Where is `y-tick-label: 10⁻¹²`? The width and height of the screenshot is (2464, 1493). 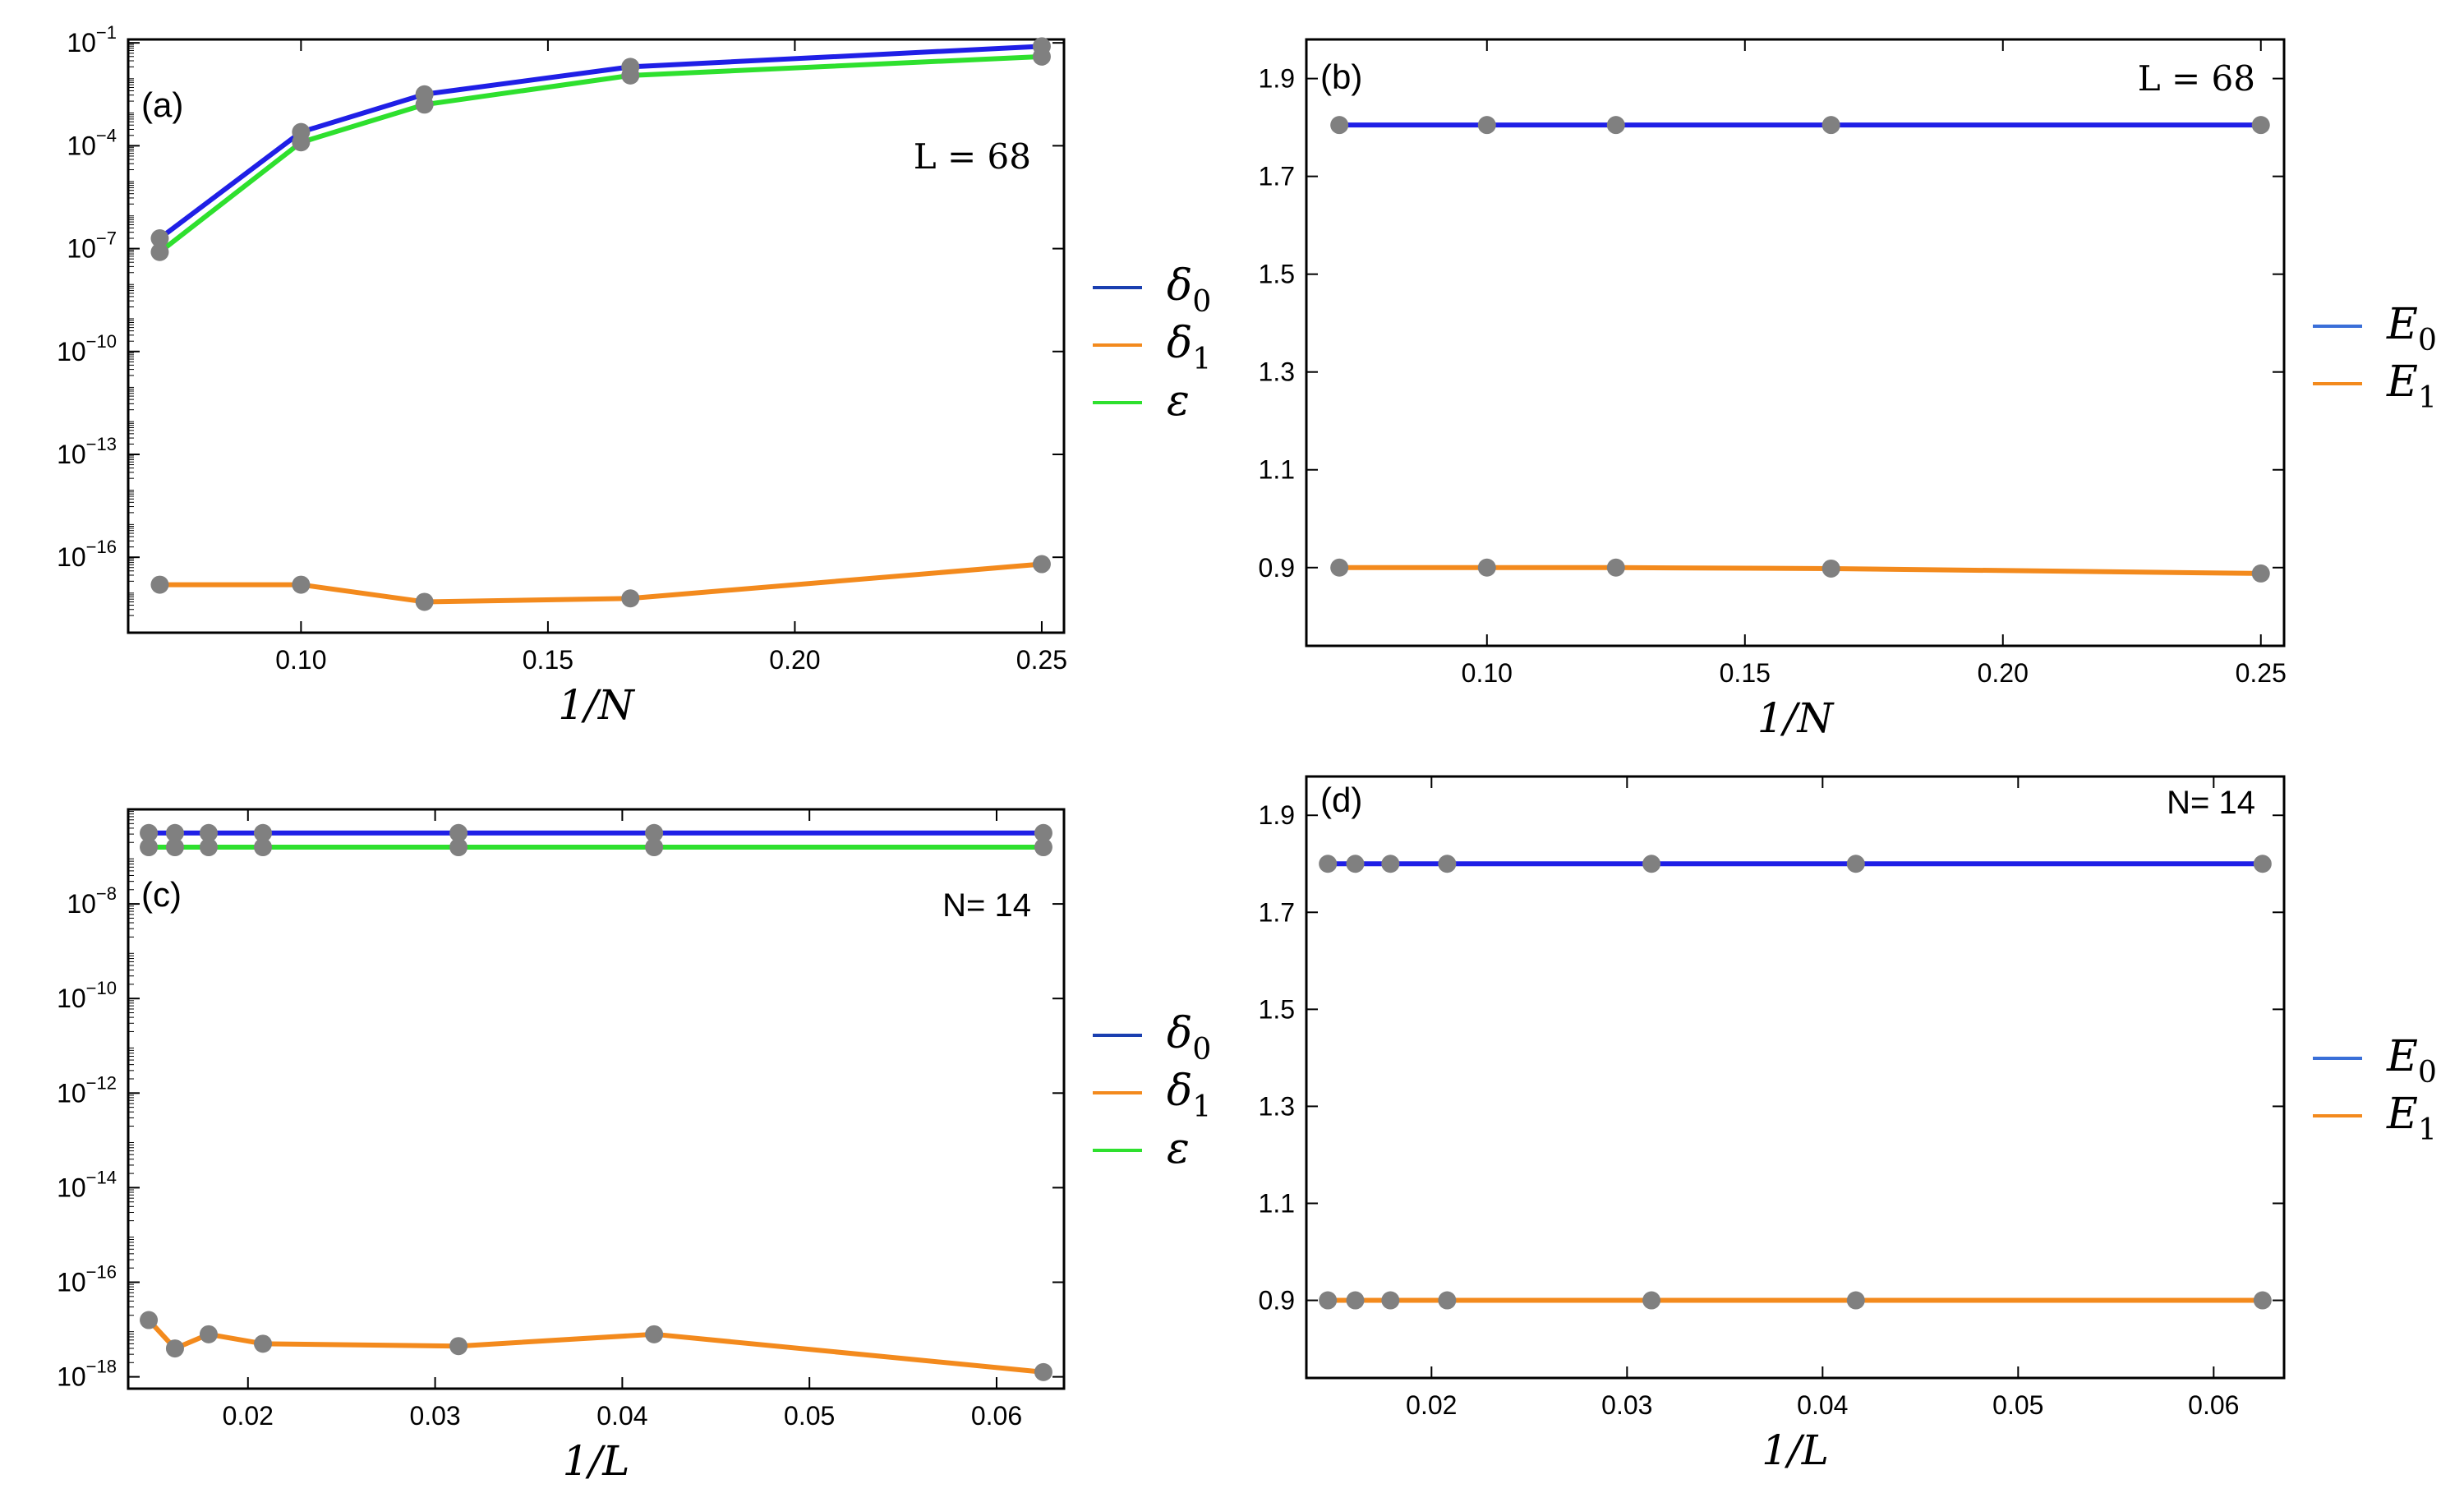
y-tick-label: 10⁻¹² is located at coordinates (87, 1090).